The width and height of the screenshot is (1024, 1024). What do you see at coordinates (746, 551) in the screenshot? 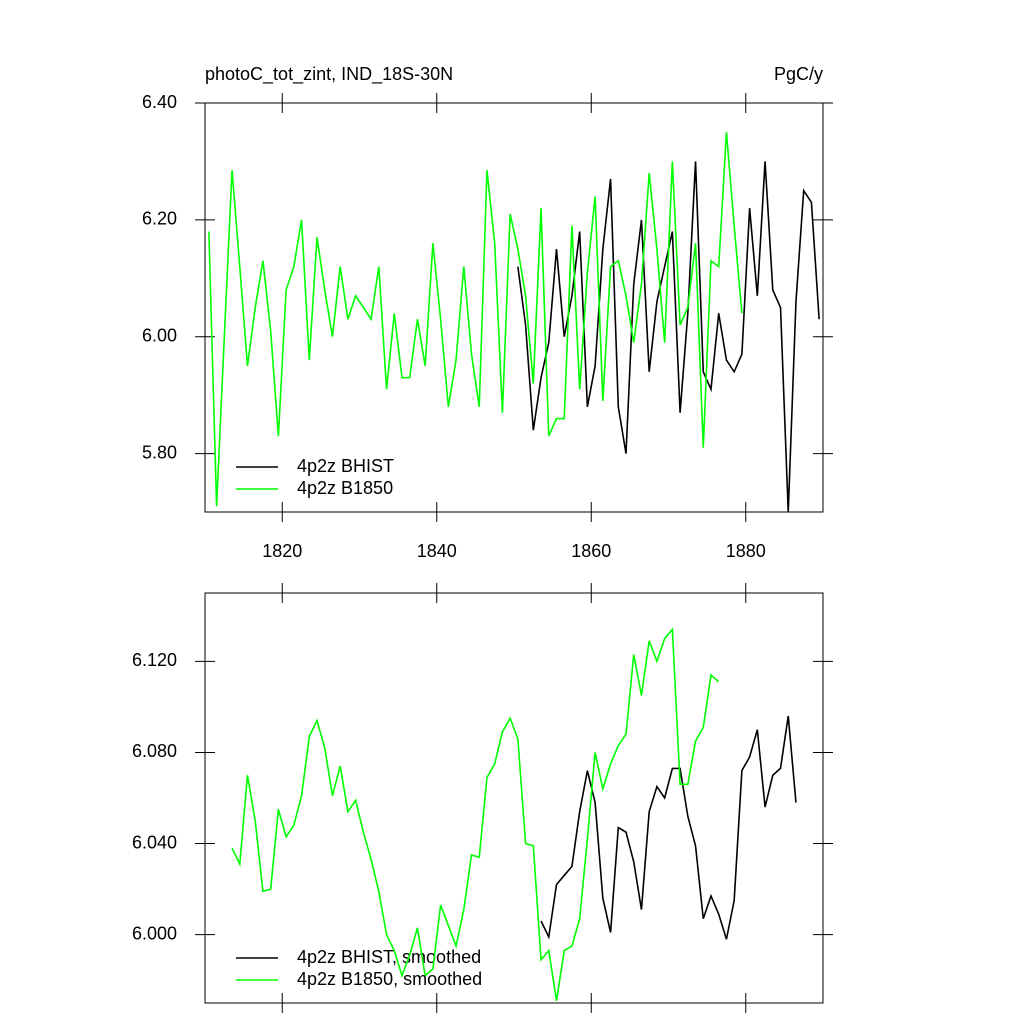
I see `x-tick-label: 1880` at bounding box center [746, 551].